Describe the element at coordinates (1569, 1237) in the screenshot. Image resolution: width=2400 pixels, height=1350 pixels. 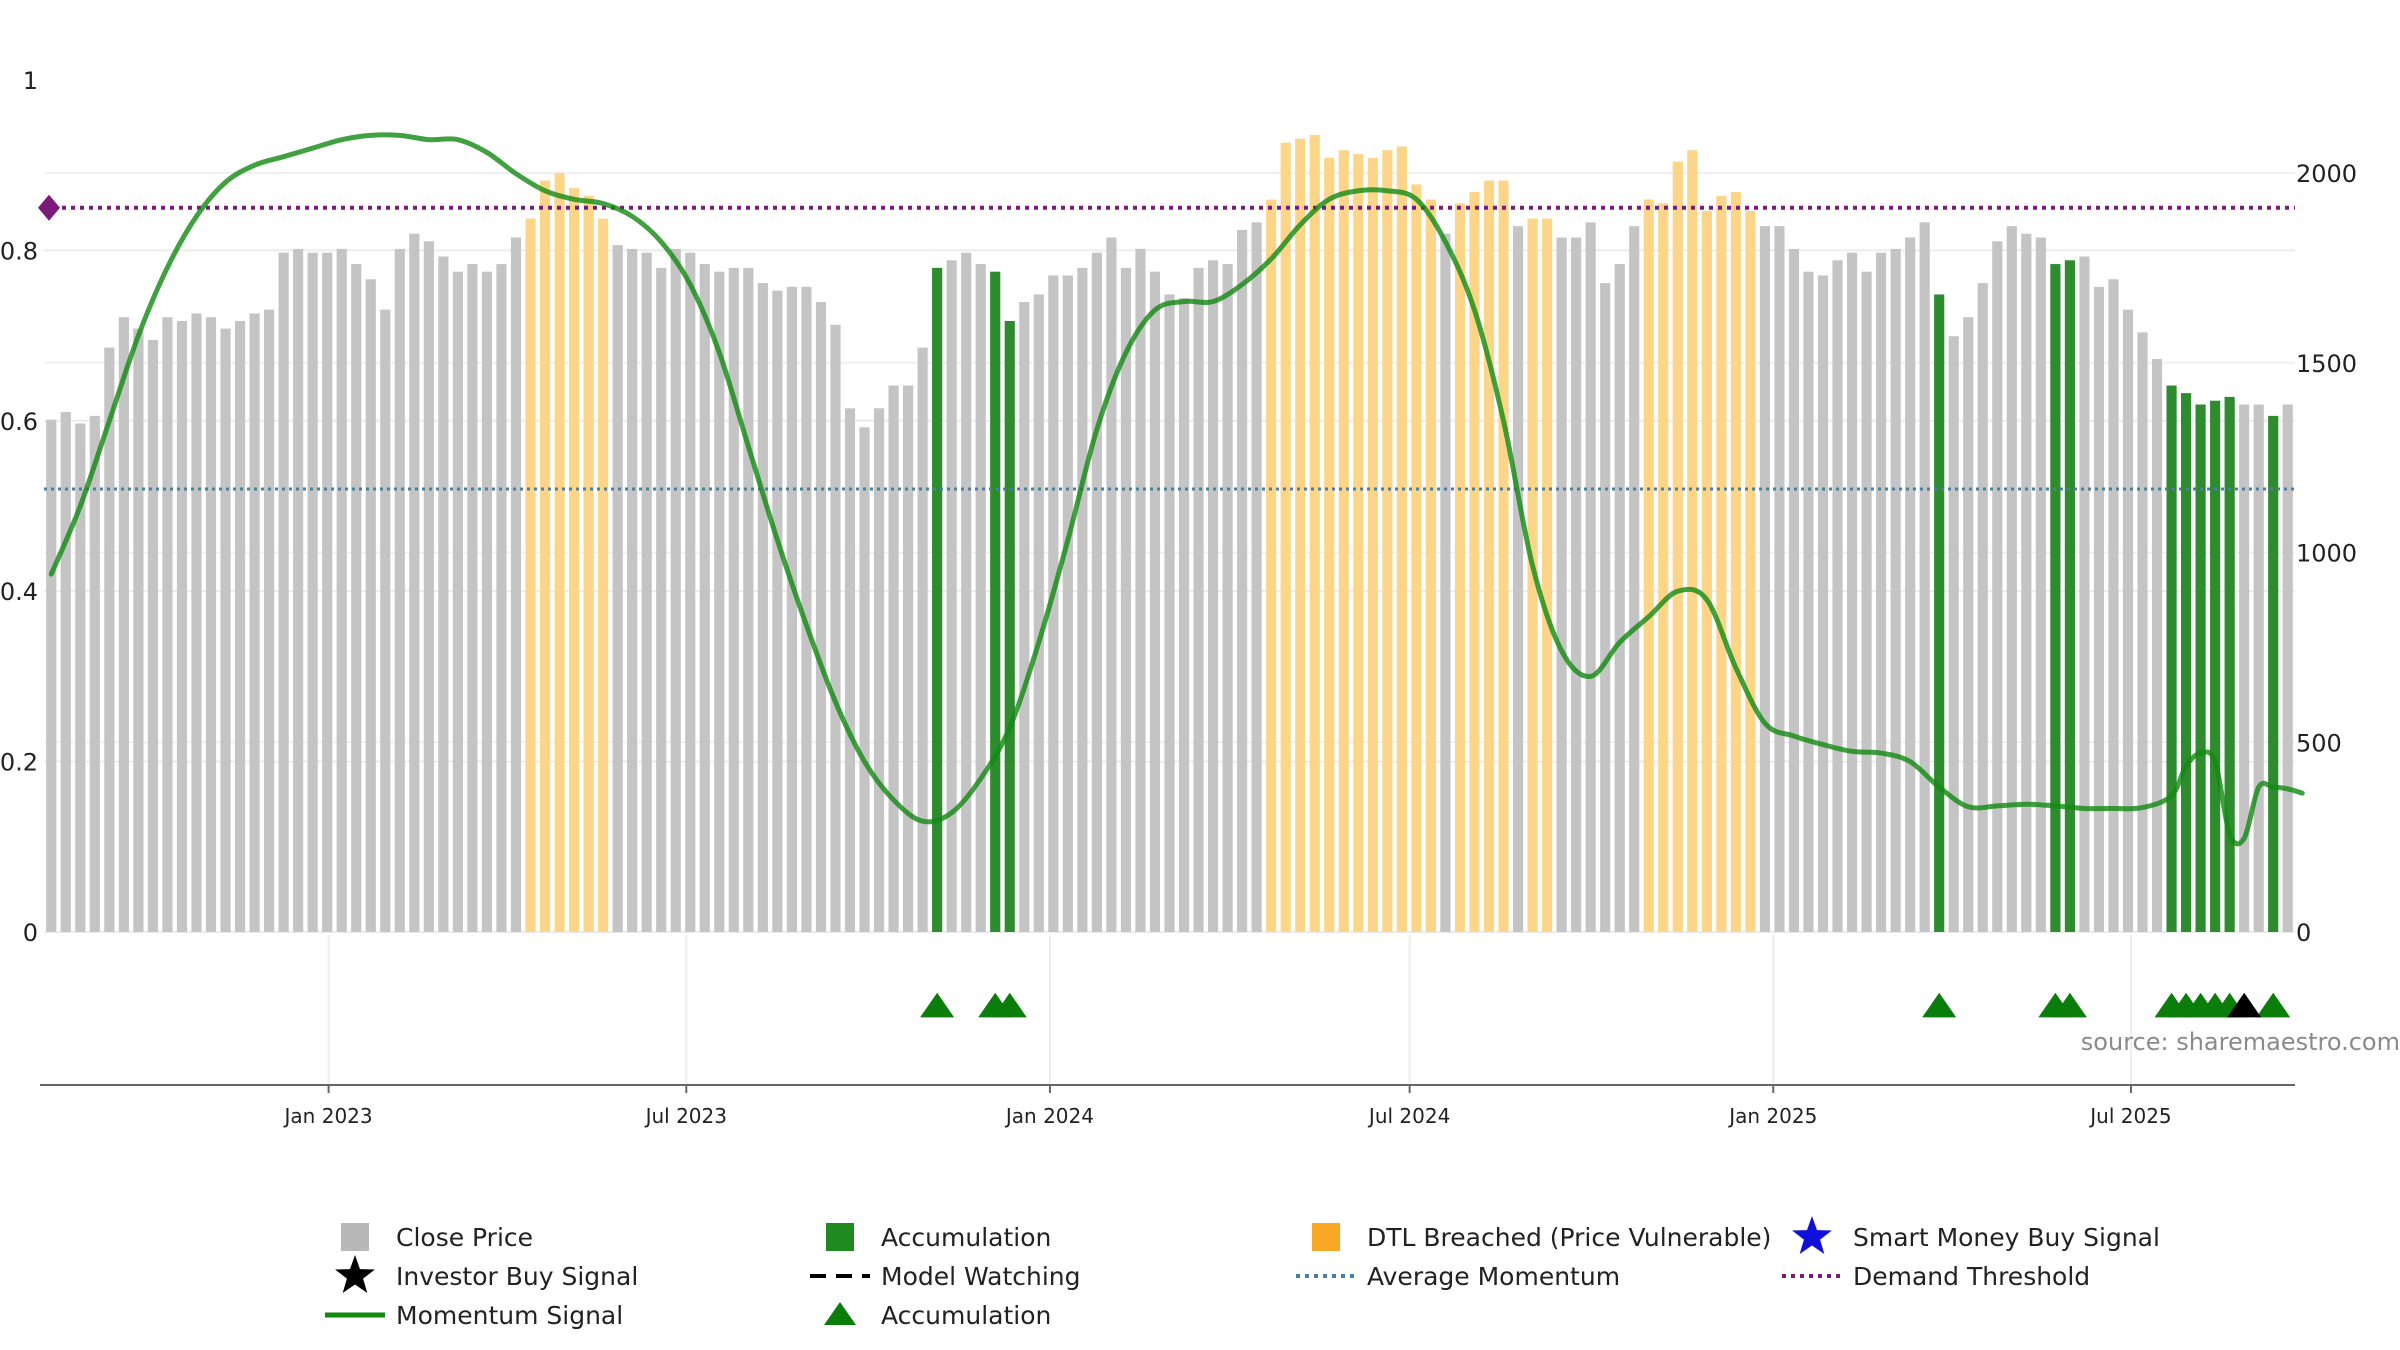
I see `legend-label: DTL Breached (Price Vulnerable)` at that location.